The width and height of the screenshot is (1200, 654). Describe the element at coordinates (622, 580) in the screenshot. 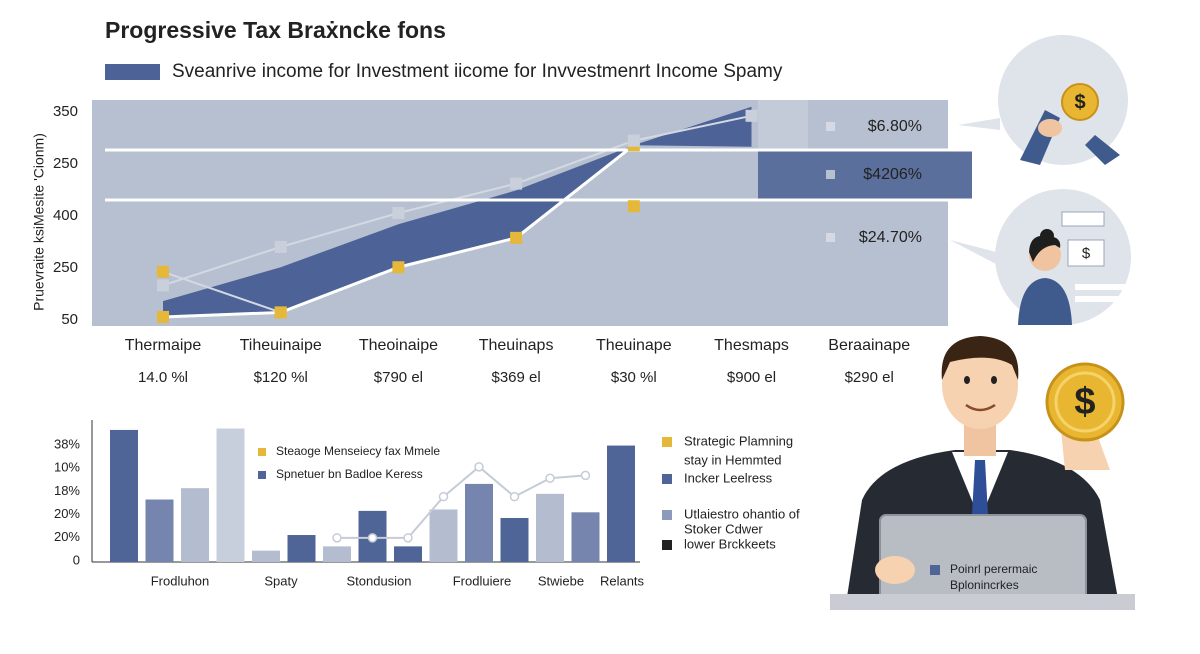

I see `x-tick-label: Relants` at that location.